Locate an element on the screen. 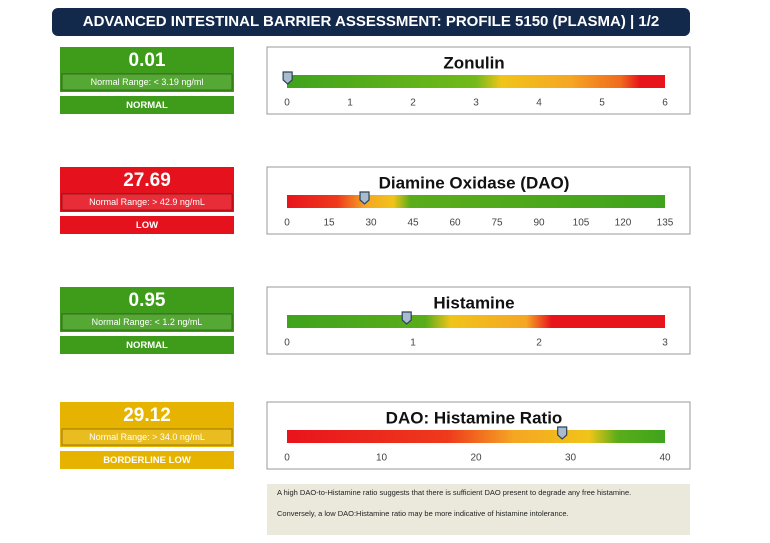 This screenshot has width=770, height=543. gauge-tick-label: 60 is located at coordinates (455, 223).